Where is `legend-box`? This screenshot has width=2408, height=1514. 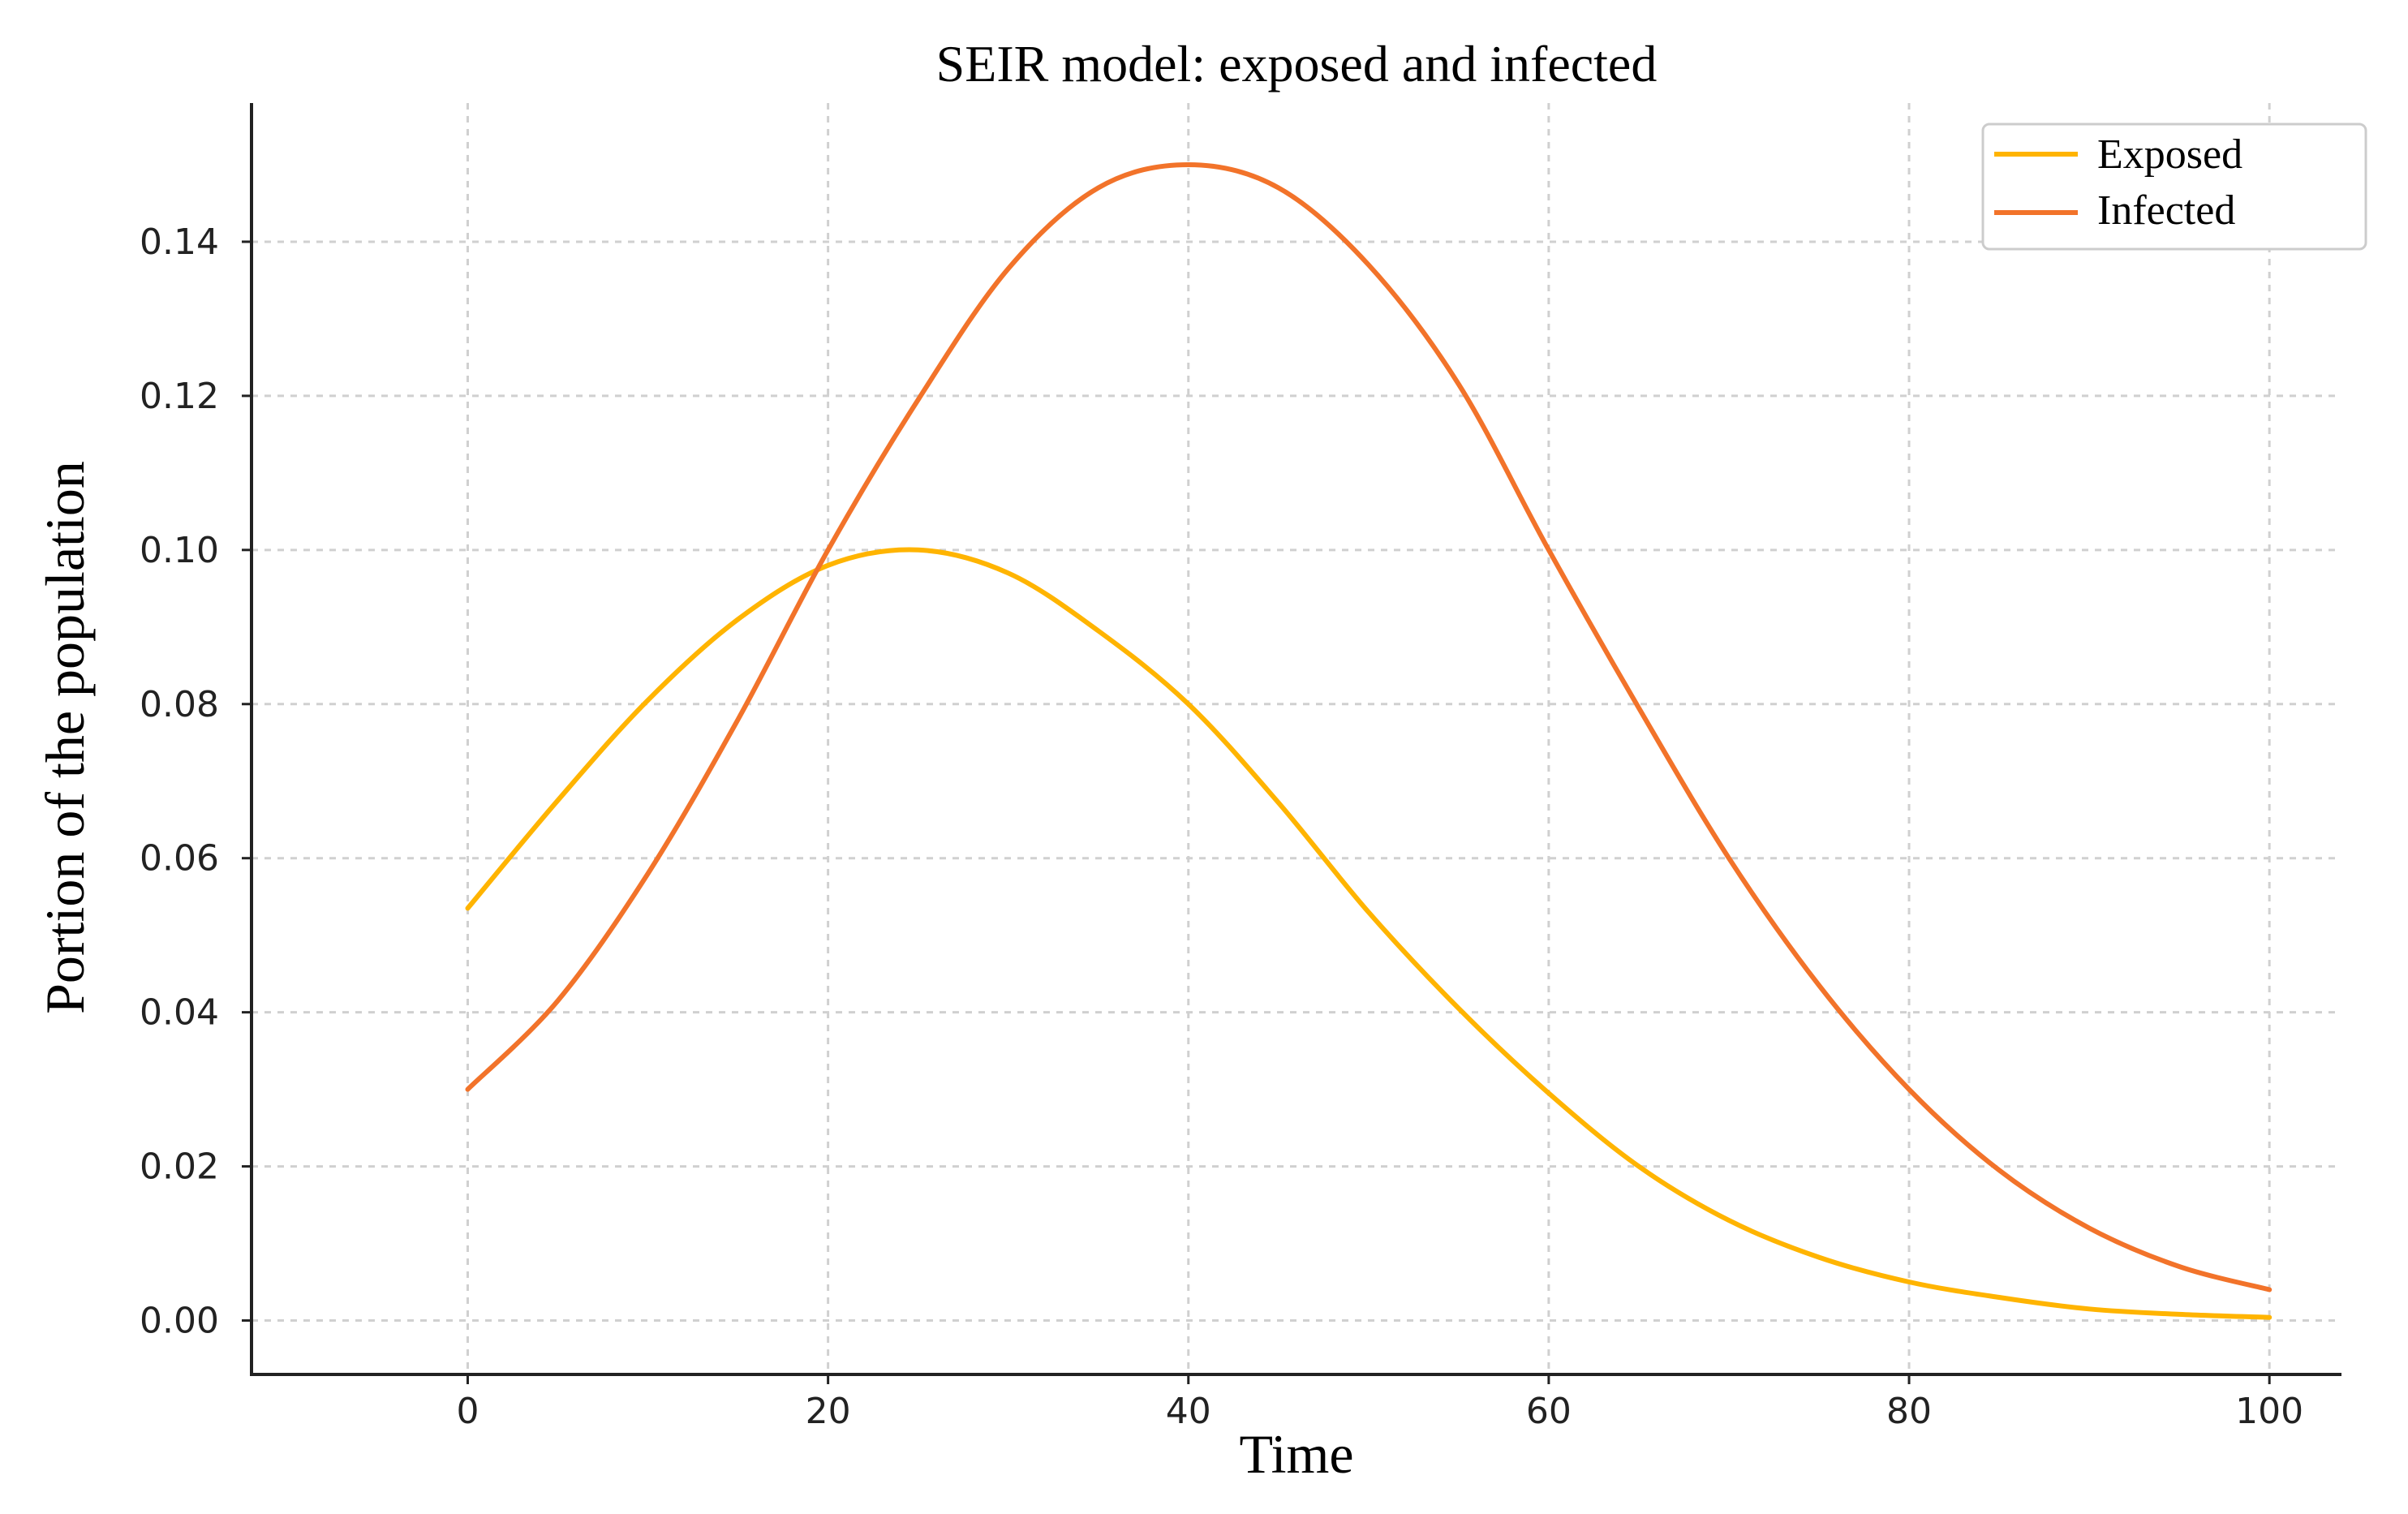 legend-box is located at coordinates (2174, 187).